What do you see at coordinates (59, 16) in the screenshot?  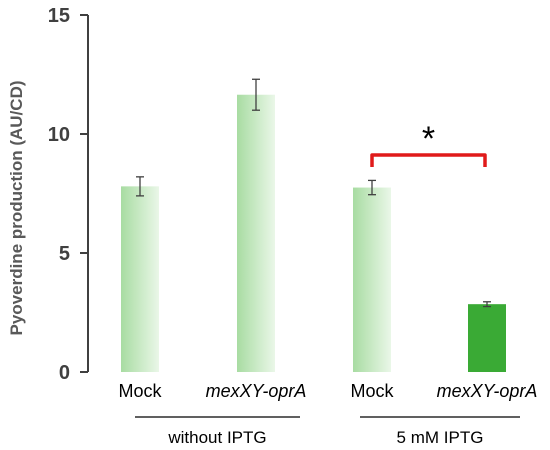 I see `y-tick-label: 15` at bounding box center [59, 16].